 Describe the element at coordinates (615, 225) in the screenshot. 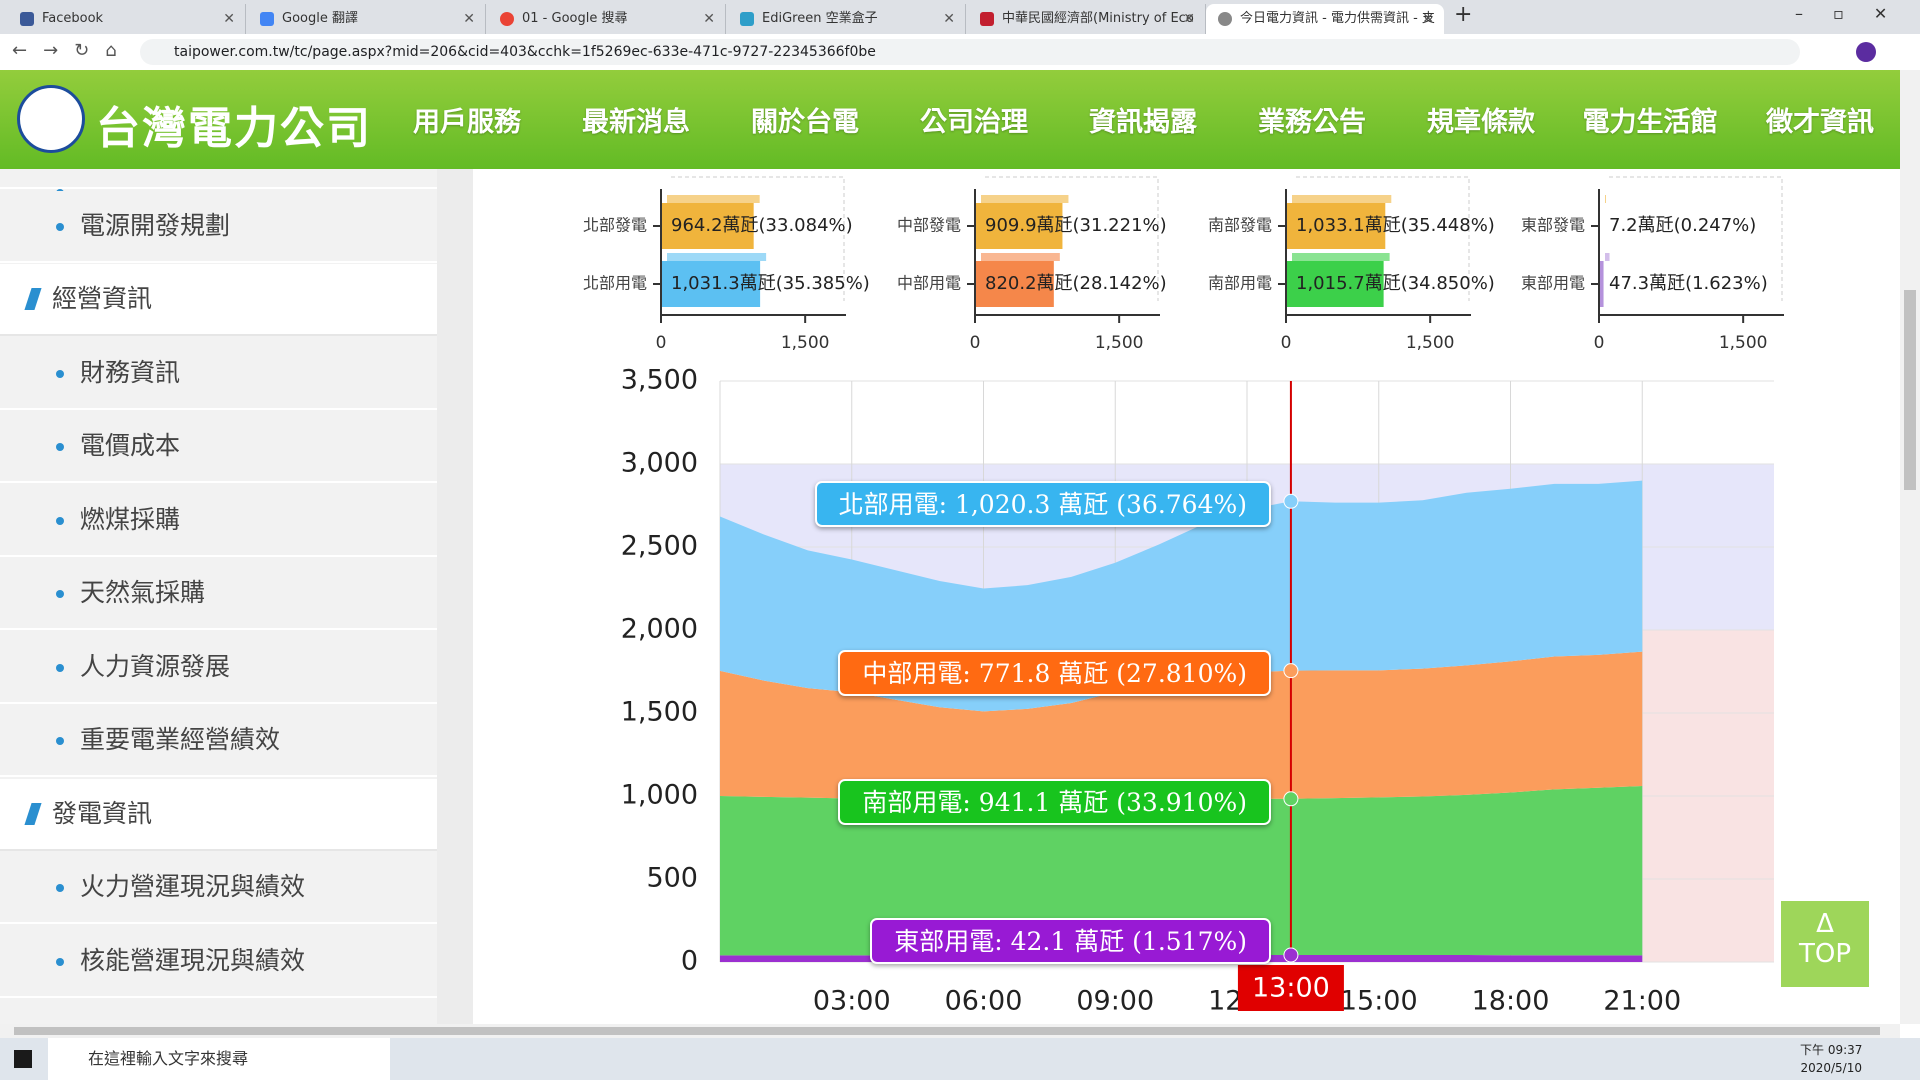

I see `category-label: 北部發電` at that location.